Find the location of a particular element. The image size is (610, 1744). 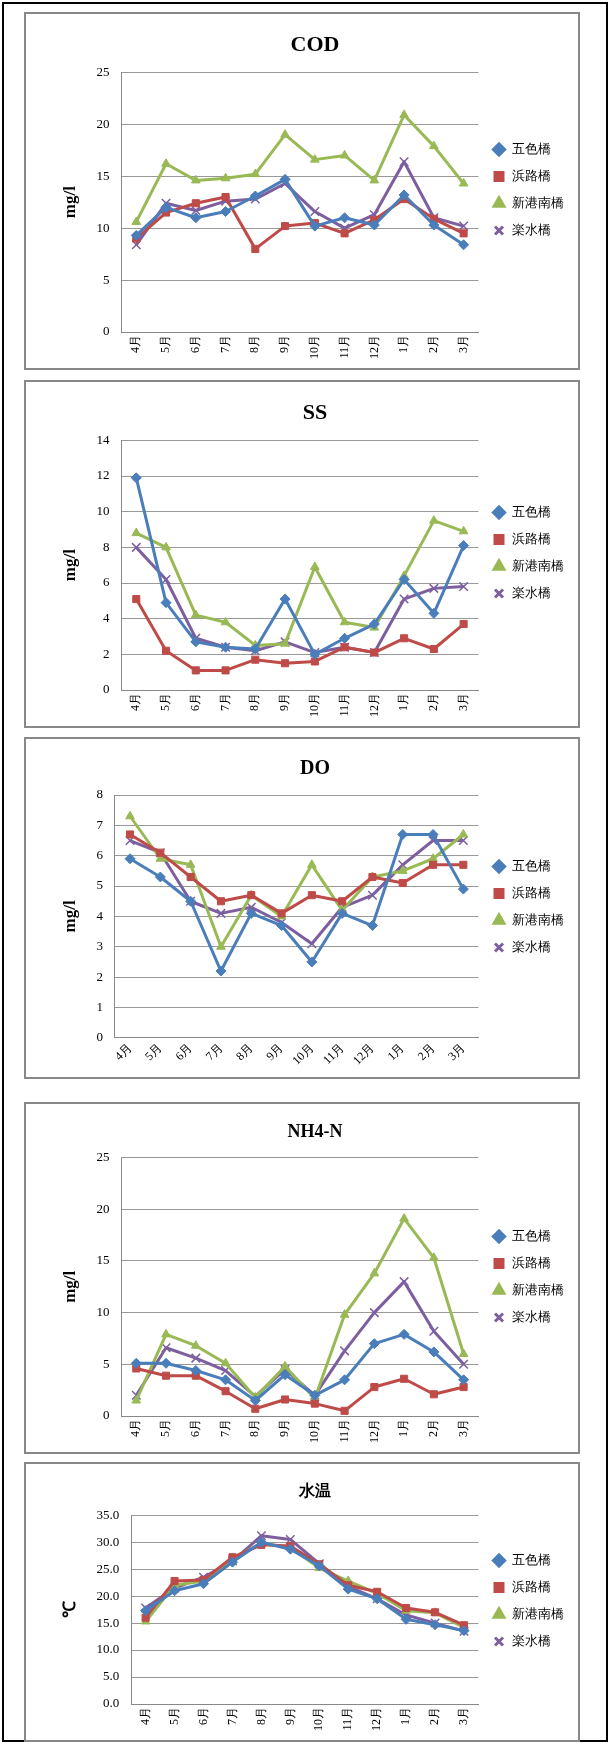

y-tick-label: 3 is located at coordinates (99, 946).